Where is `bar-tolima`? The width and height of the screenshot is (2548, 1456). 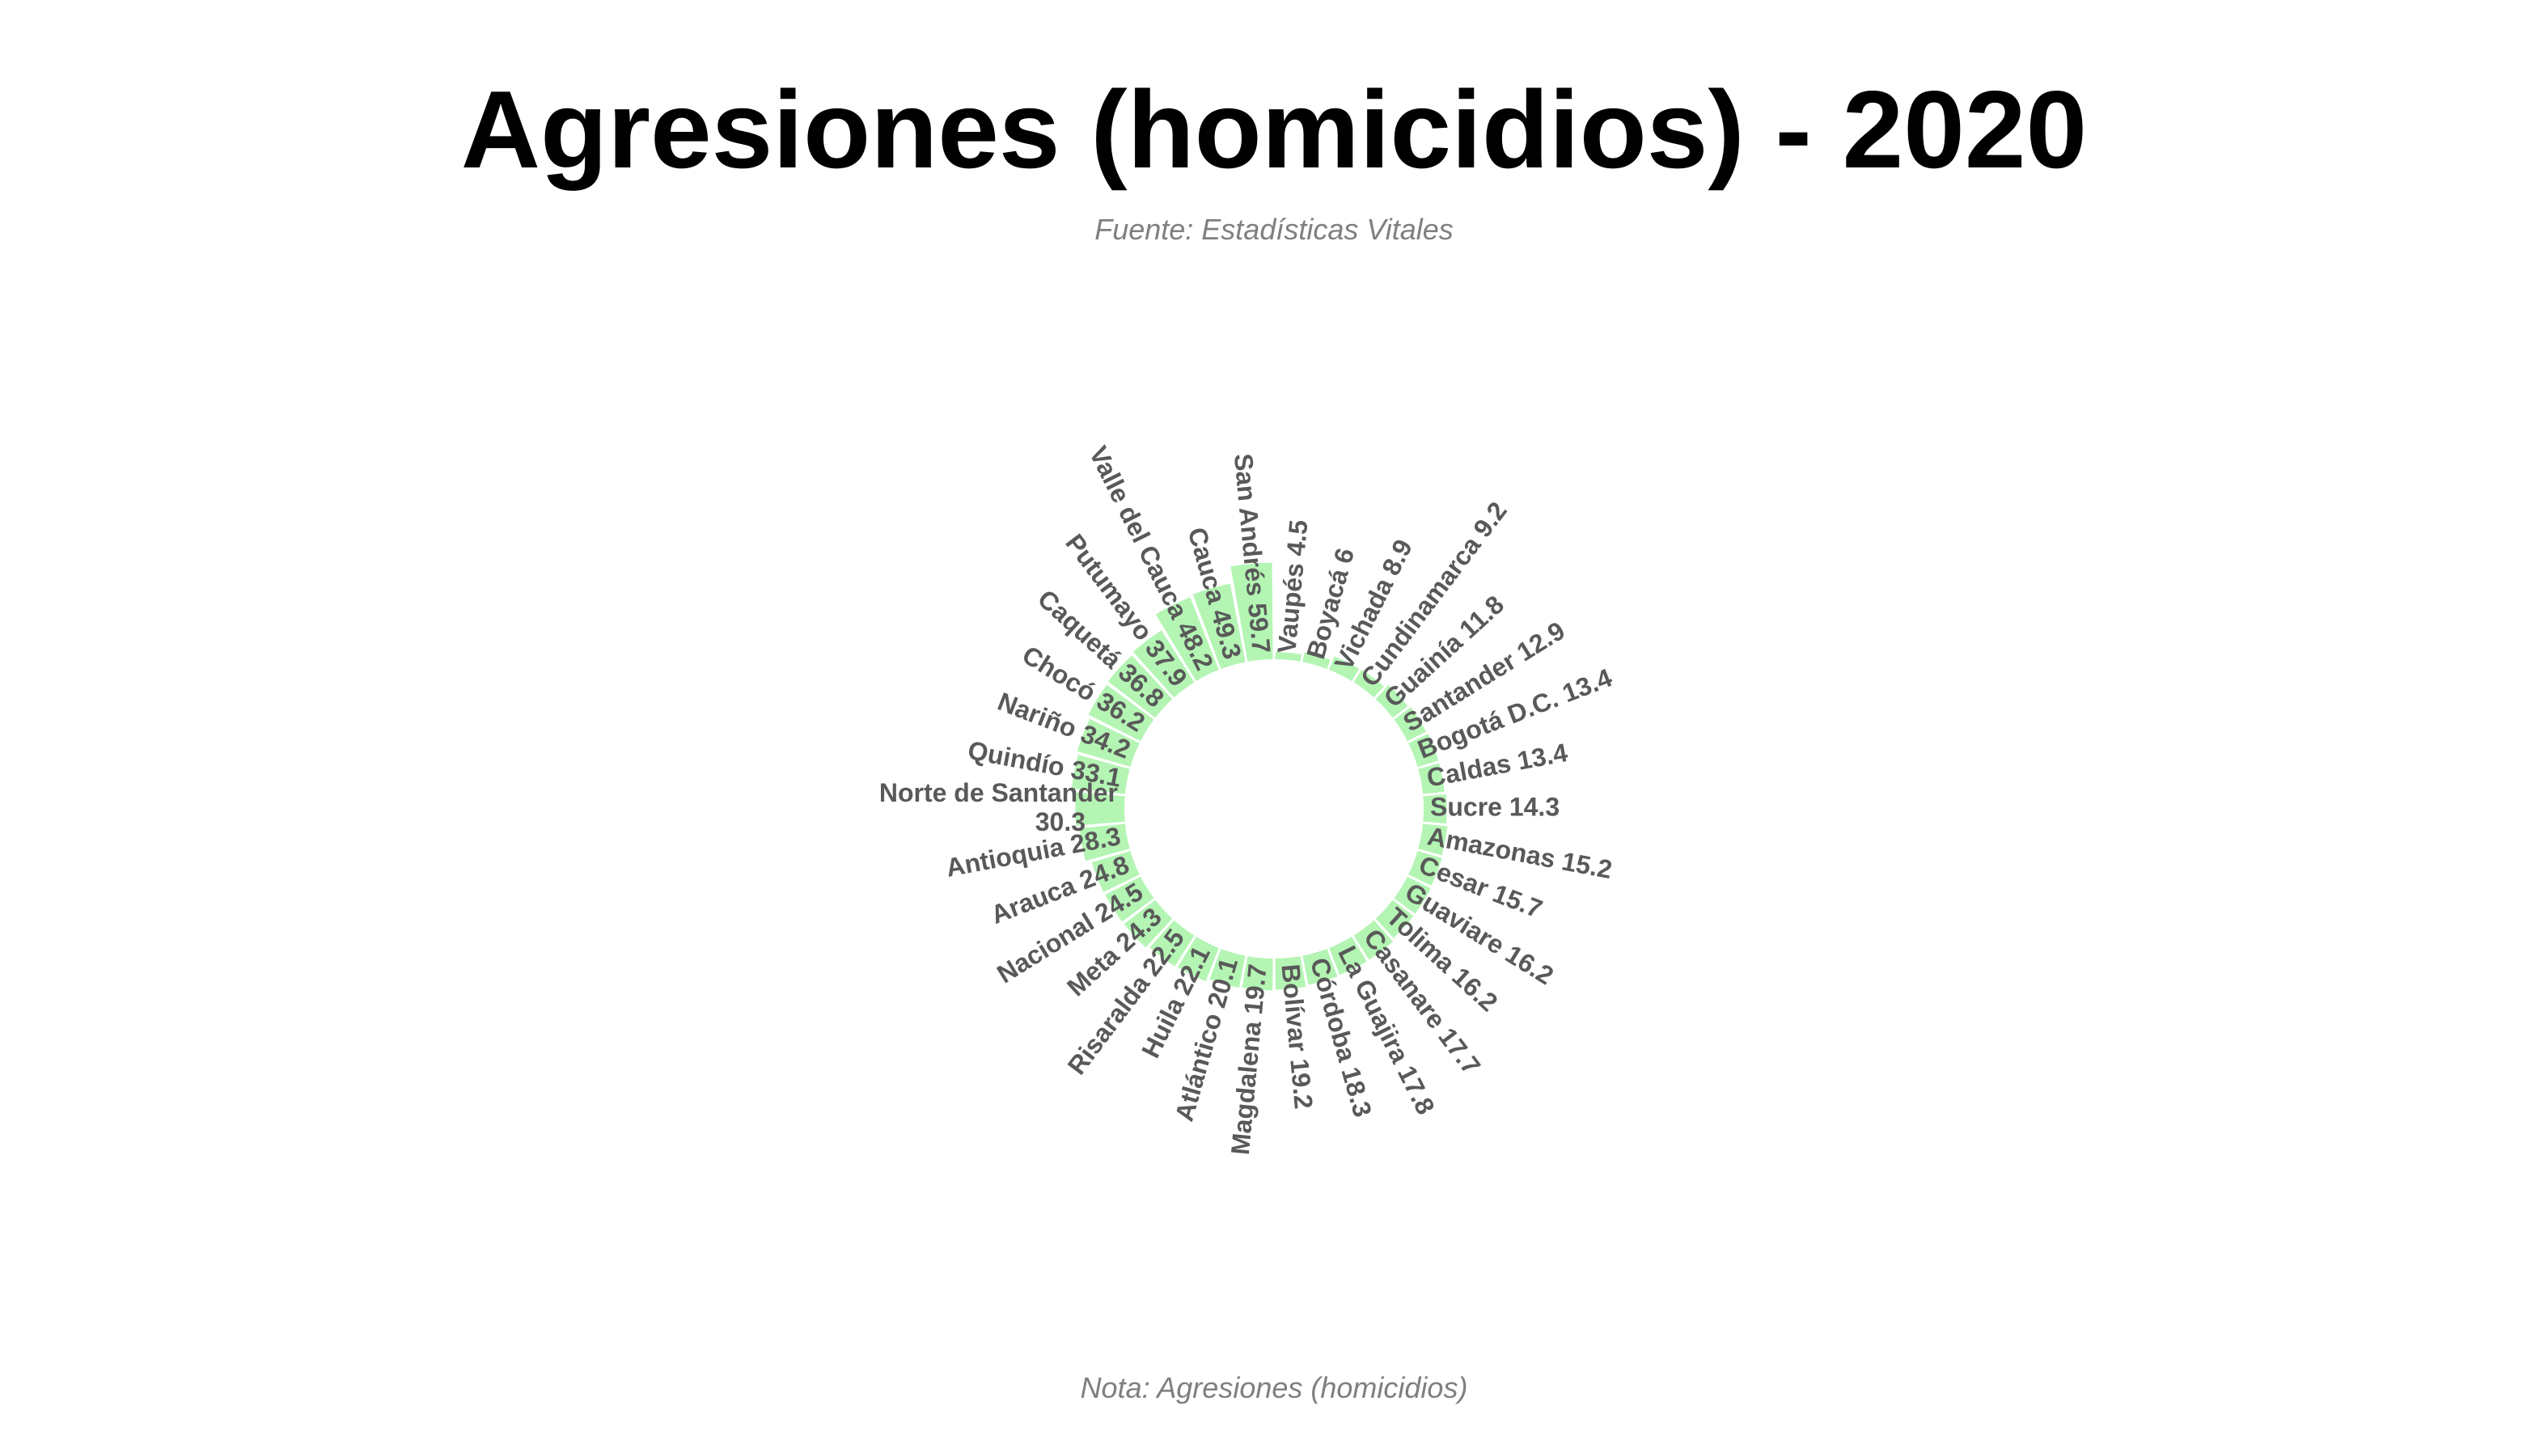
bar-tolima is located at coordinates (1394, 919).